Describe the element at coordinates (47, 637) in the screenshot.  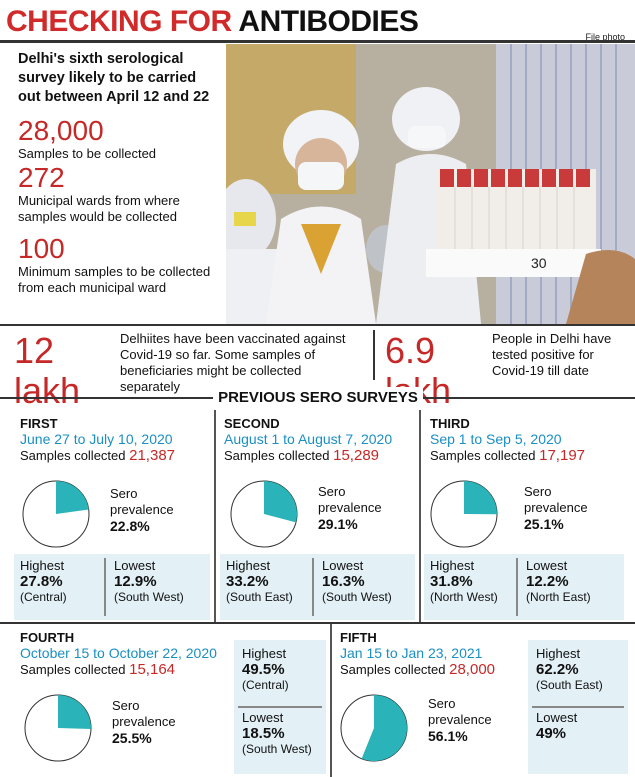
I see `survey-name: FOURTH` at that location.